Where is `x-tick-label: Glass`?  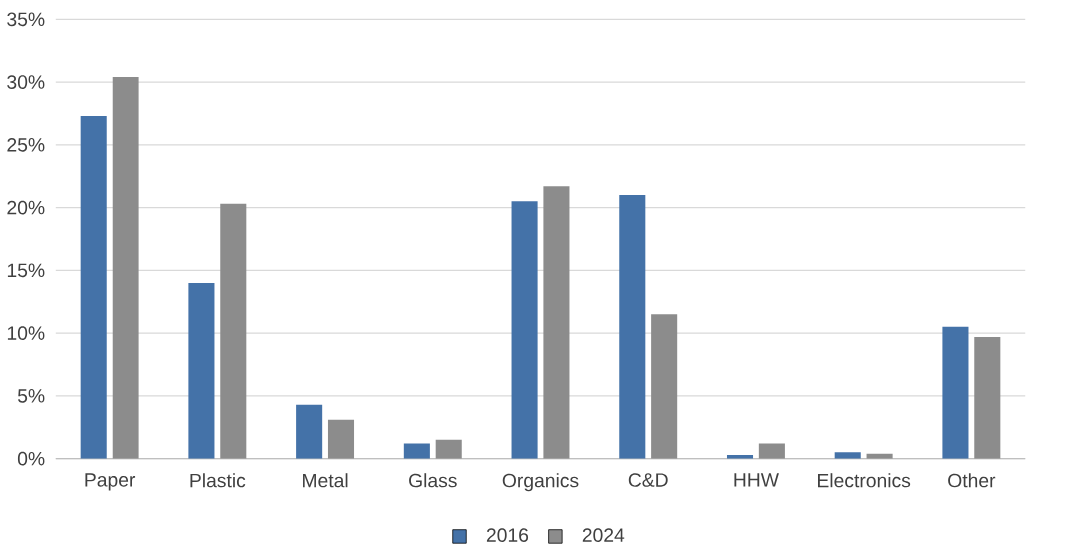 x-tick-label: Glass is located at coordinates (433, 480).